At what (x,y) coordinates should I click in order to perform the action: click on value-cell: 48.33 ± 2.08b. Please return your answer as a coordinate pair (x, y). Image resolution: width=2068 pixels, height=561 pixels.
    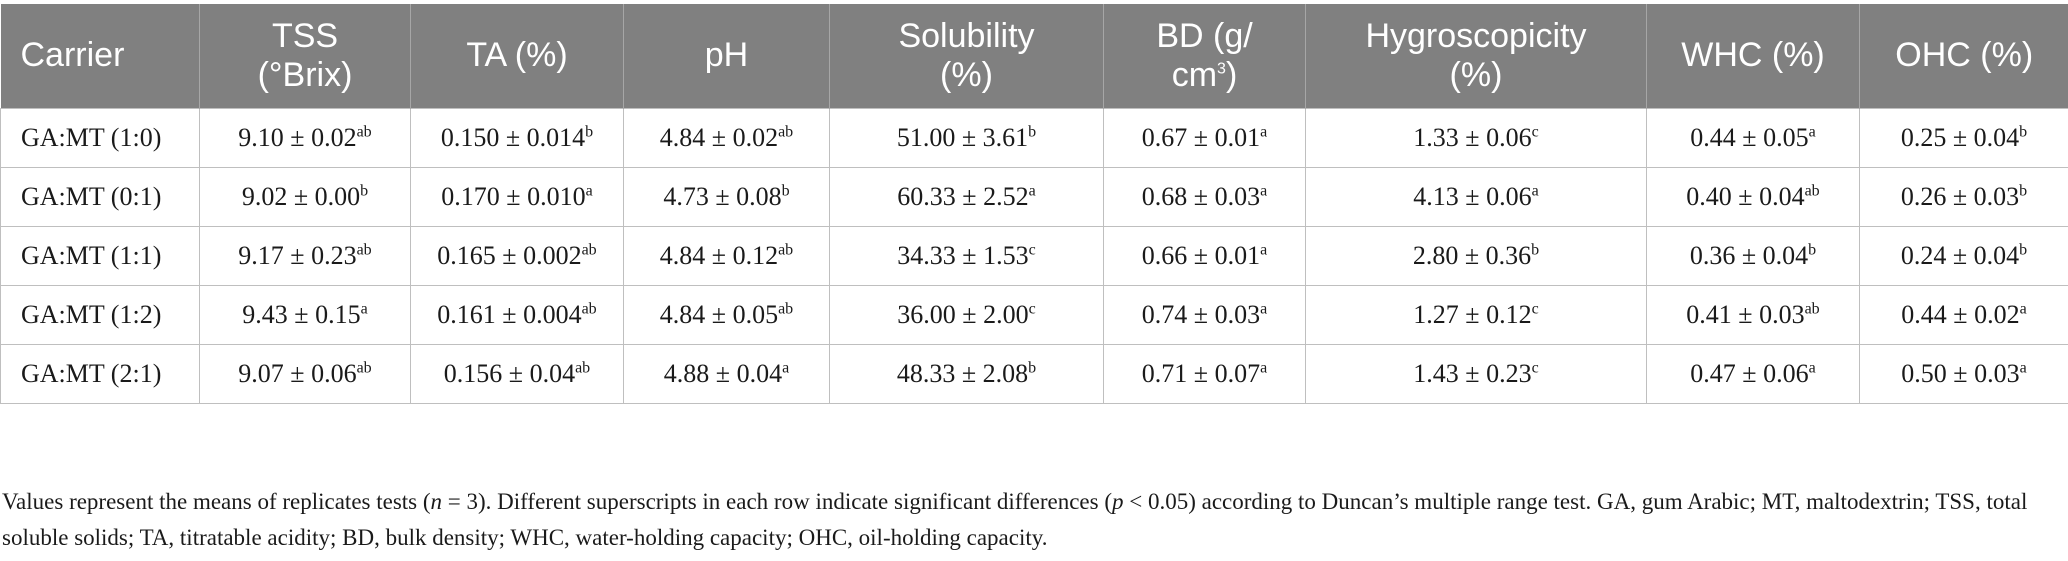
    Looking at the image, I should click on (966, 373).